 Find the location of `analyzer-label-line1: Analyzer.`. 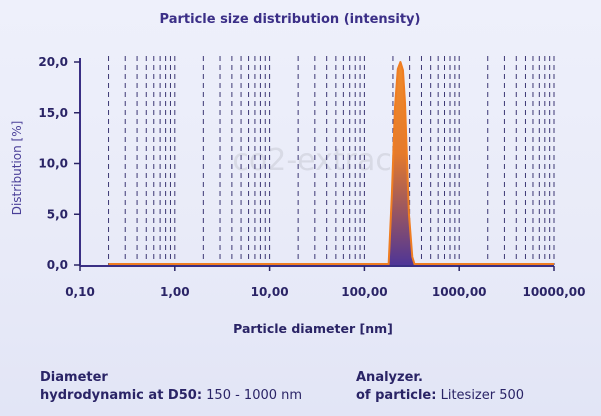

analyzer-label-line1: Analyzer. is located at coordinates (389, 377).